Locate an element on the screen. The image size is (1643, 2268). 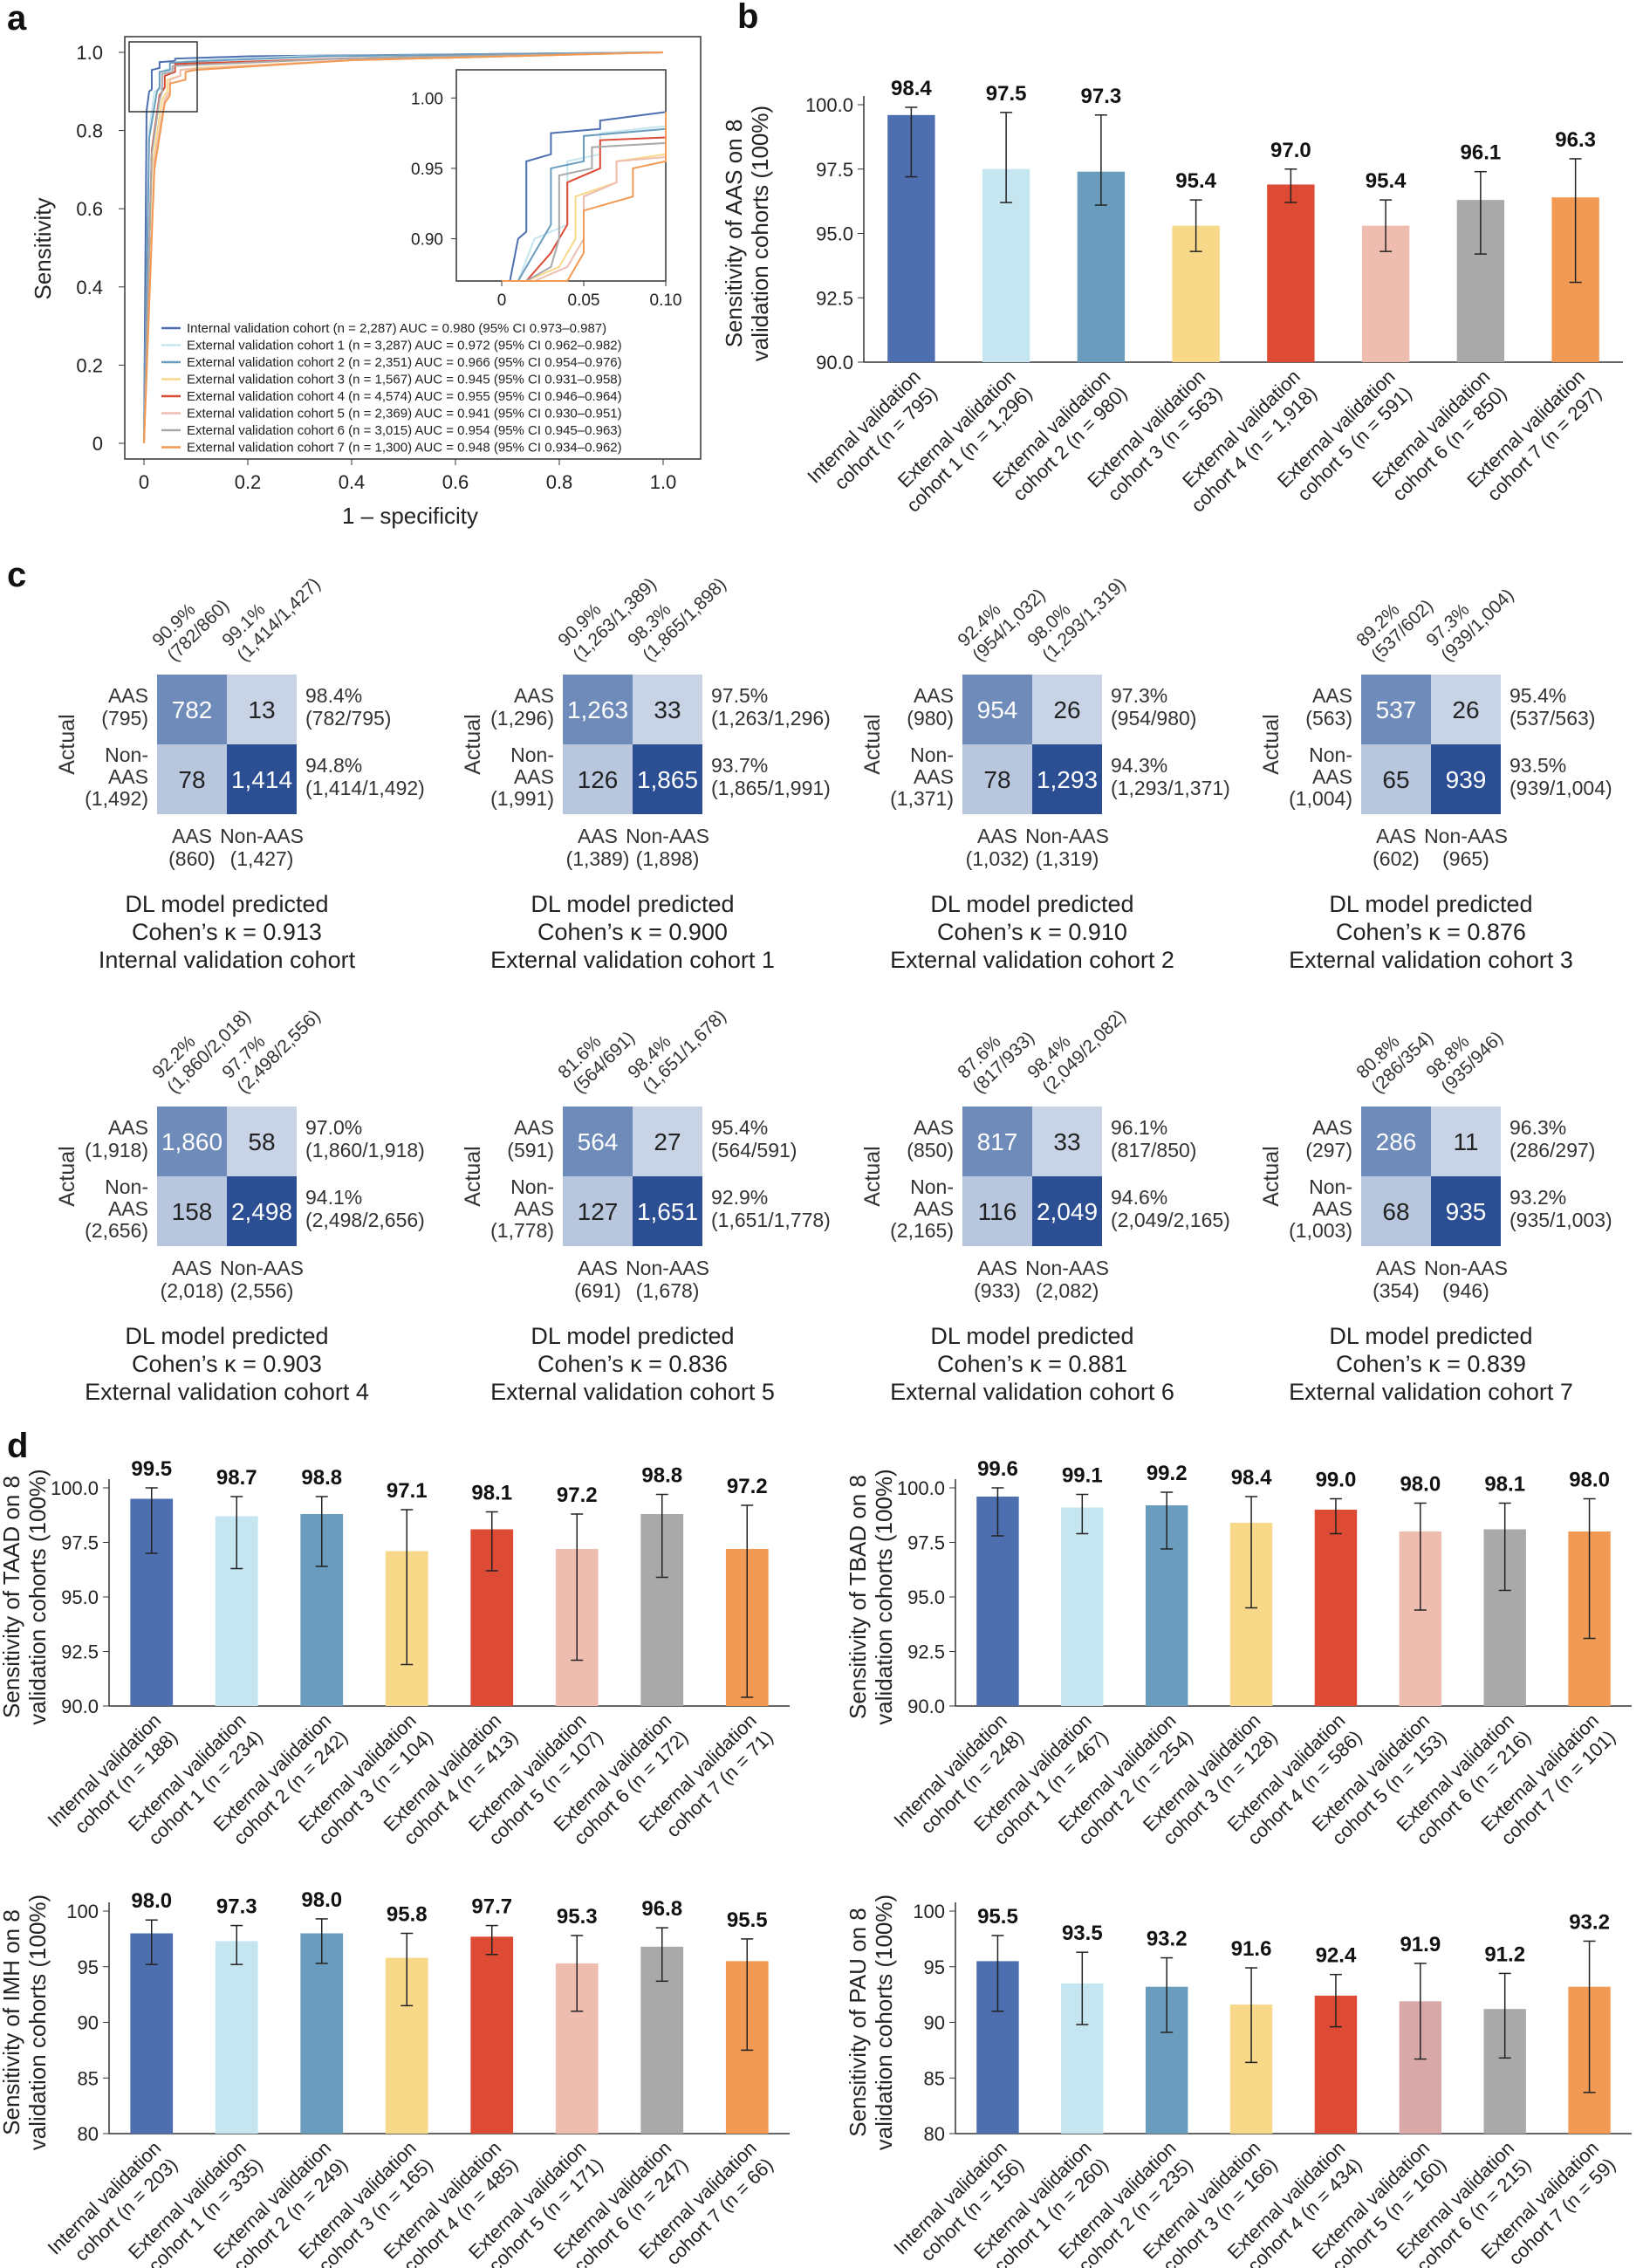
cm-title: External validation cohort 1 is located at coordinates (633, 960).